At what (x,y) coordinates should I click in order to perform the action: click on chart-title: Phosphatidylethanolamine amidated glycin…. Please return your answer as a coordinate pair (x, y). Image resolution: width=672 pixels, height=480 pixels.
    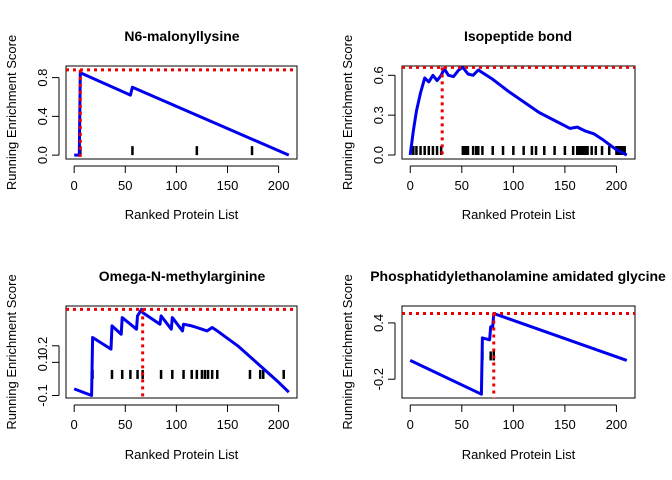
    Looking at the image, I should click on (518, 276).